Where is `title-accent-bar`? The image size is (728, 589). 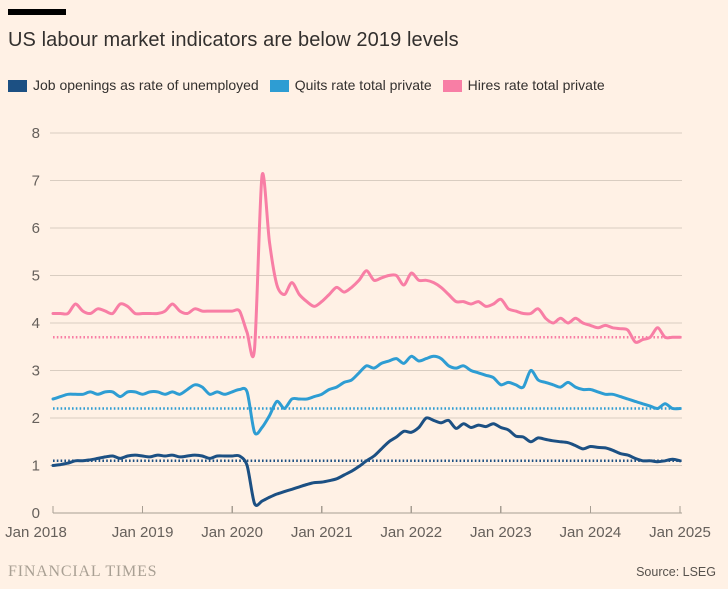
title-accent-bar is located at coordinates (37, 12).